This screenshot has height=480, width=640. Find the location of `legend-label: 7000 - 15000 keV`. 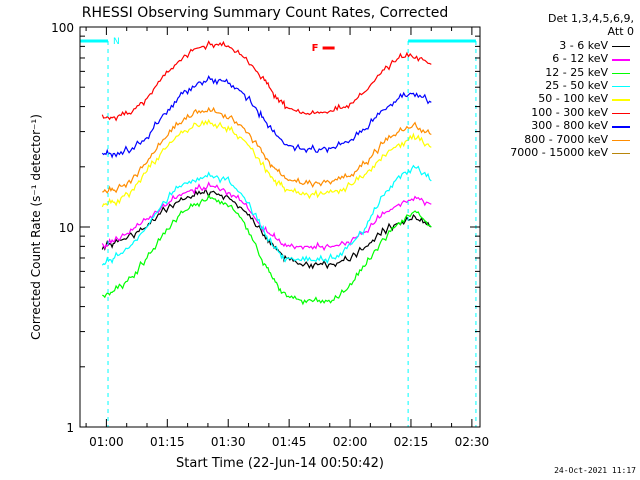

legend-label: 7000 - 15000 keV is located at coordinates (559, 152).